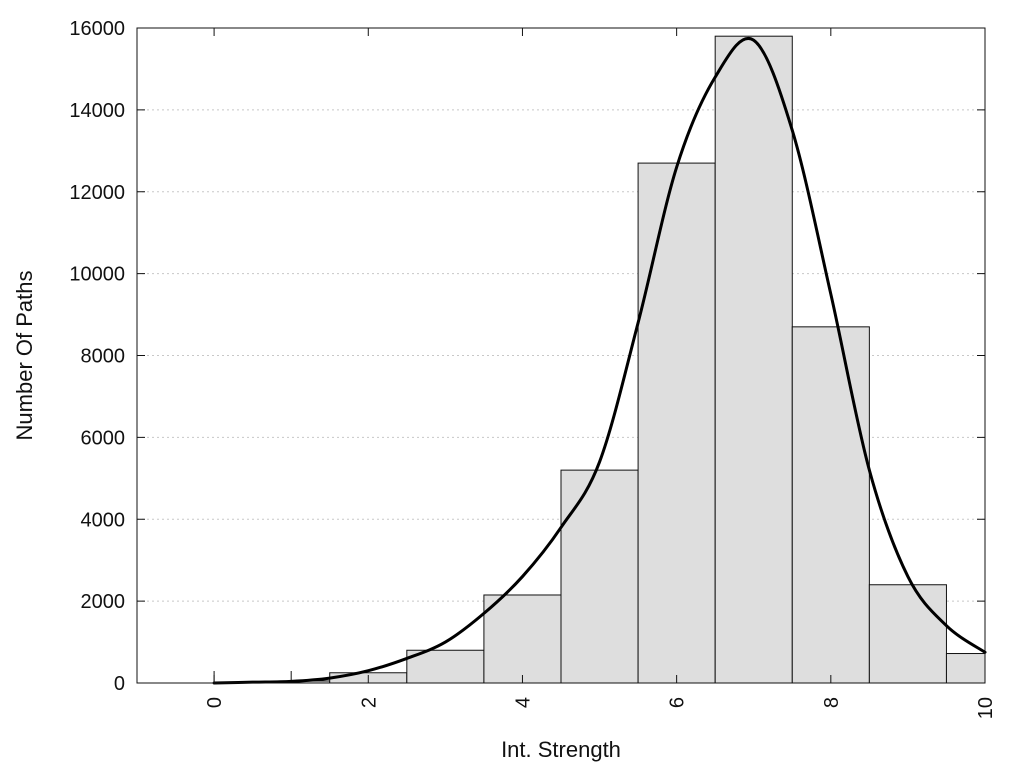 This screenshot has width=1024, height=773. Describe the element at coordinates (986, 708) in the screenshot. I see `x-tick-label: 10` at that location.